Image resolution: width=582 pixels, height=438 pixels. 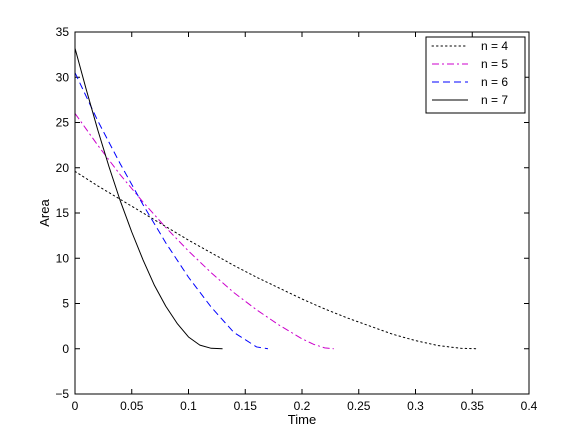 I want to click on legend-label: n = 6, so click(x=494, y=82).